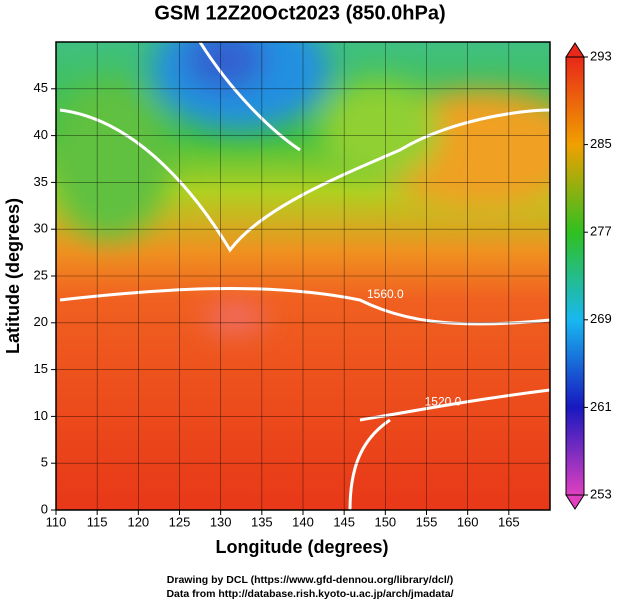 Image resolution: width=619 pixels, height=605 pixels. I want to click on y-tick-label: 10, so click(41, 415).